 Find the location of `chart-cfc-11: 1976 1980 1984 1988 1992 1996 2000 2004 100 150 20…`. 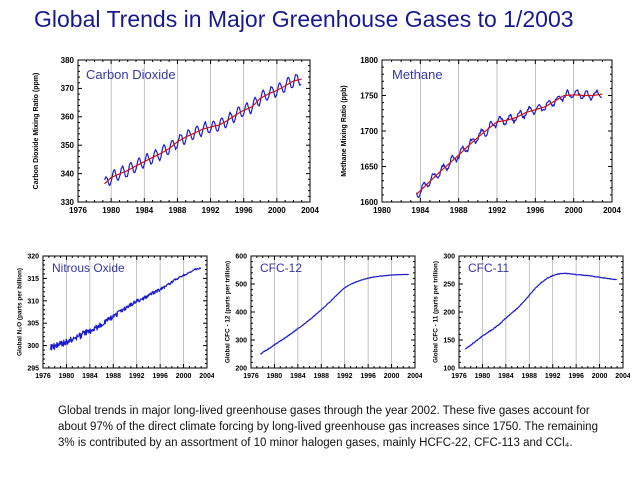

chart-cfc-11: 1976 1980 1984 1988 1992 1996 2000 2004 100 150 20… is located at coordinates (529, 319).